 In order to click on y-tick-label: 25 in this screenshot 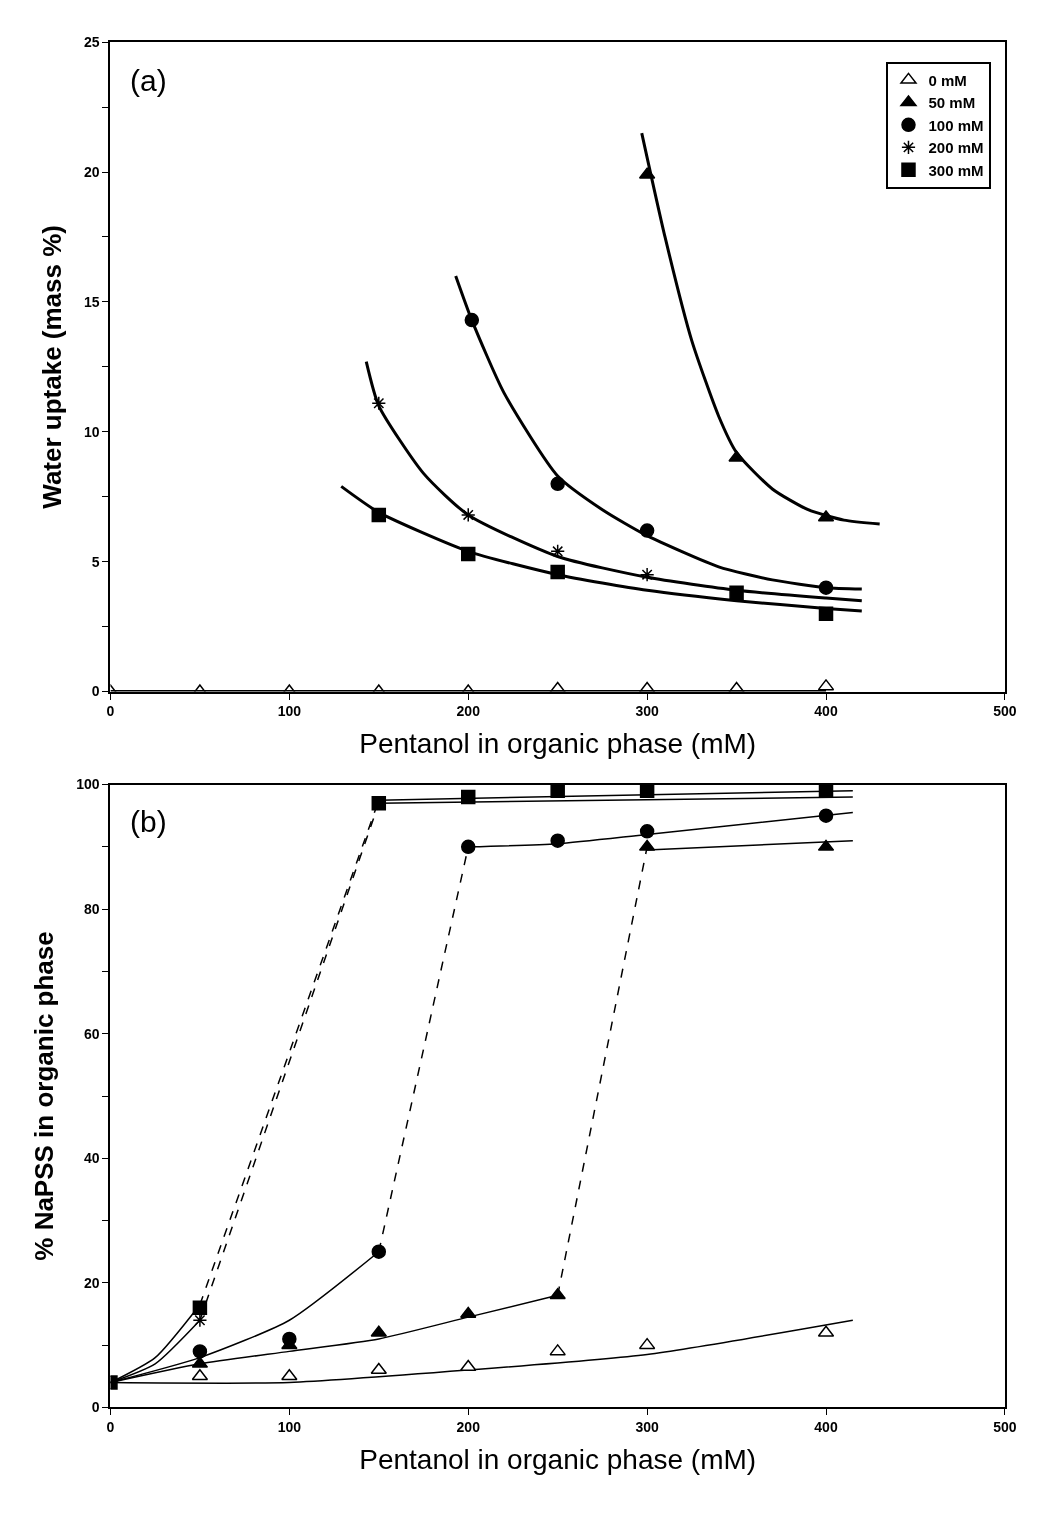, I will do `click(92, 42)`.